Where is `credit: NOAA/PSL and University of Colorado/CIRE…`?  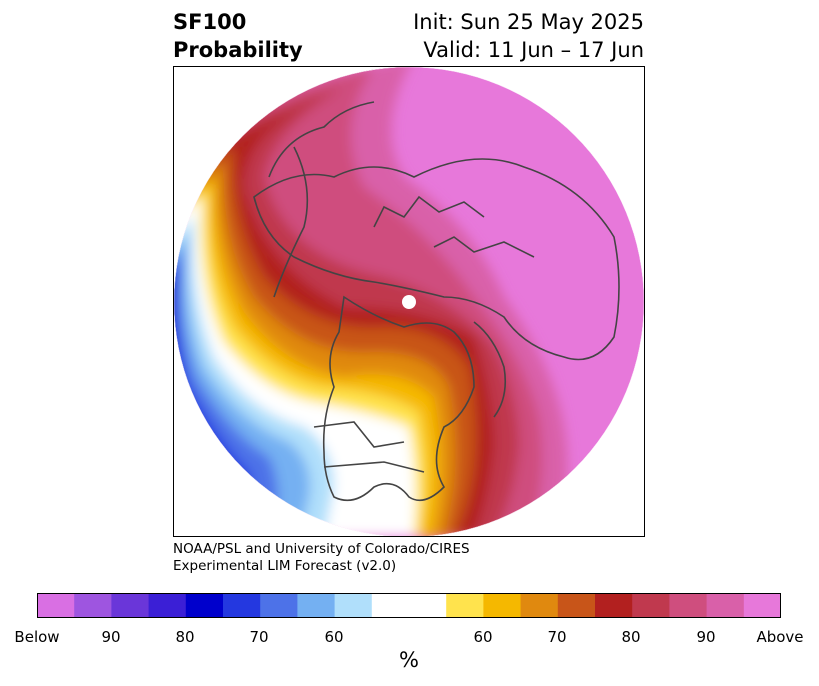
credit: NOAA/PSL and University of Colorado/CIRE… is located at coordinates (321, 558).